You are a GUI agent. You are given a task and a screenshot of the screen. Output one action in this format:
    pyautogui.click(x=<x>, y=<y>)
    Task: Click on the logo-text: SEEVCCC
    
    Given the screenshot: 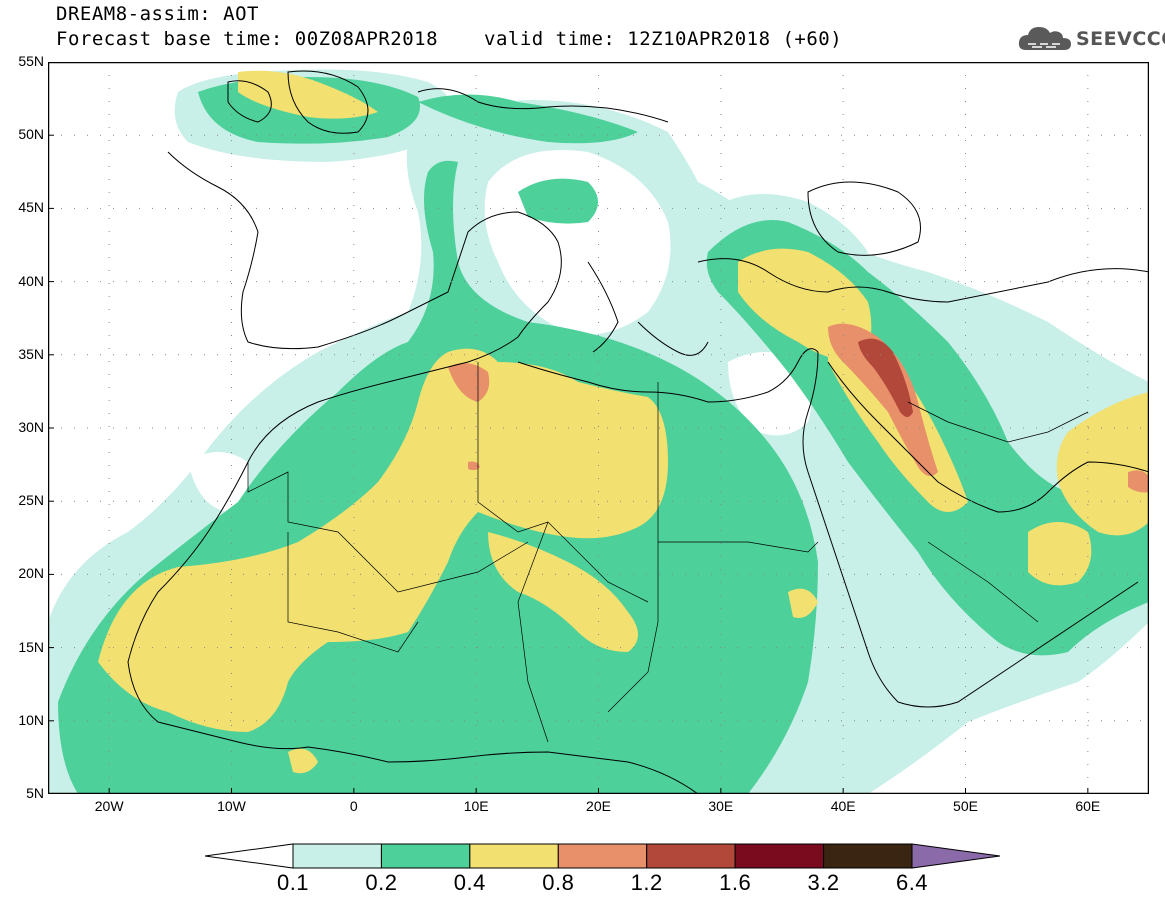 What is the action you would take?
    pyautogui.click(x=1120, y=39)
    